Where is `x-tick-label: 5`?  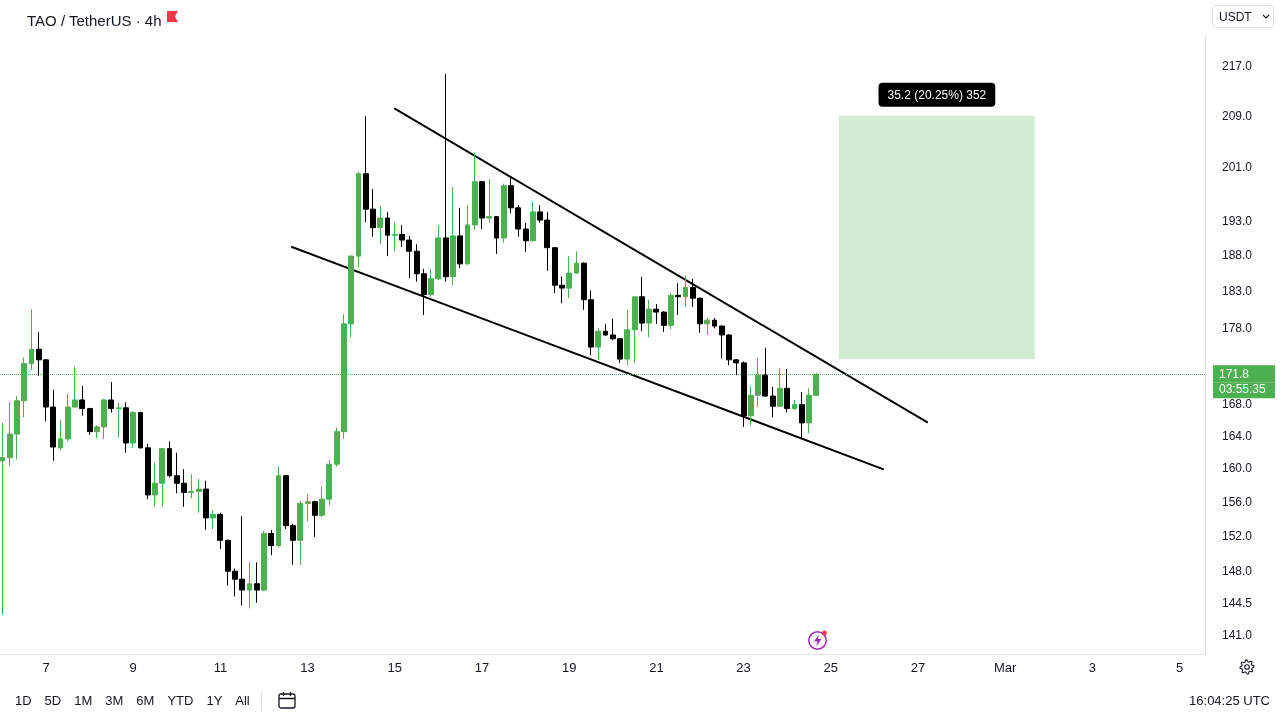 x-tick-label: 5 is located at coordinates (1179, 667).